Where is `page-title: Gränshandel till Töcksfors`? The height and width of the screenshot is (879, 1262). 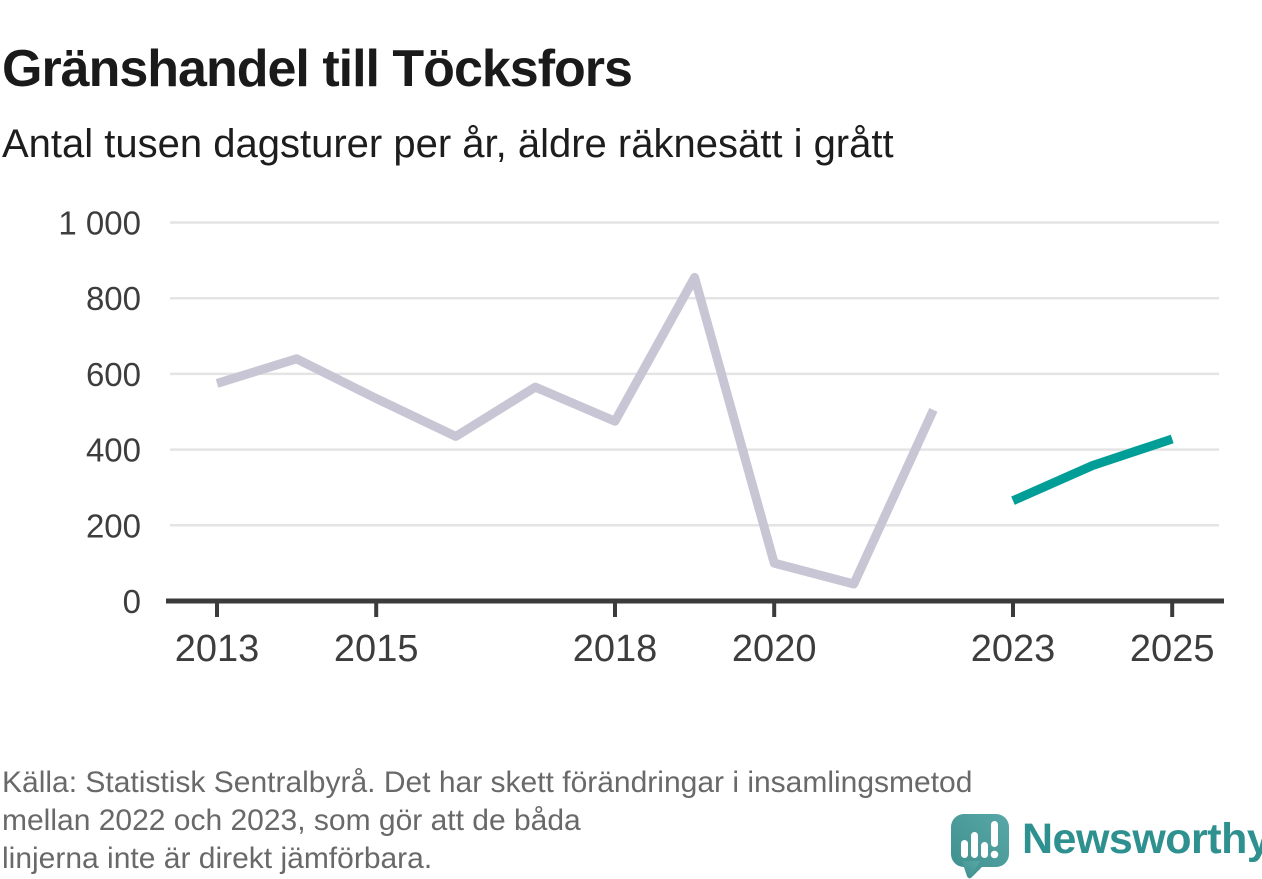
page-title: Gränshandel till Töcksfors is located at coordinates (317, 68).